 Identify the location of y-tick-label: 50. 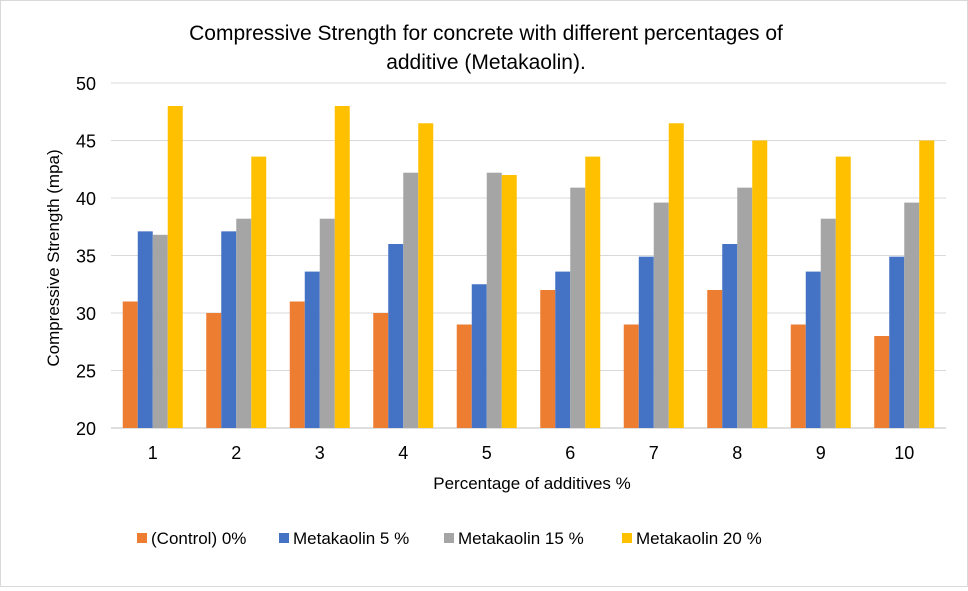
(86, 84).